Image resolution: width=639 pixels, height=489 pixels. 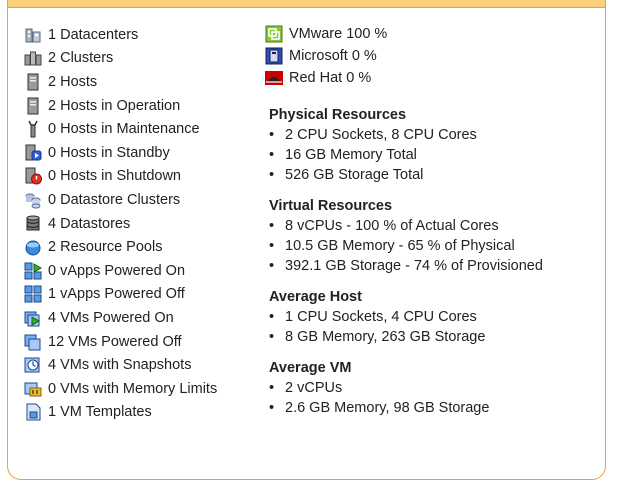 What do you see at coordinates (33, 271) in the screenshot?
I see `vapp-on-icon` at bounding box center [33, 271].